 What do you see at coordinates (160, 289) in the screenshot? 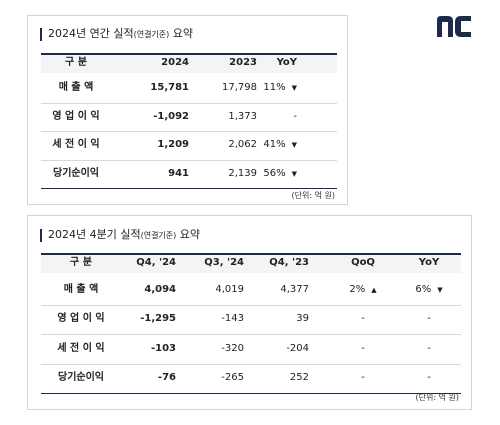
I see `table-cell: 4,094` at bounding box center [160, 289].